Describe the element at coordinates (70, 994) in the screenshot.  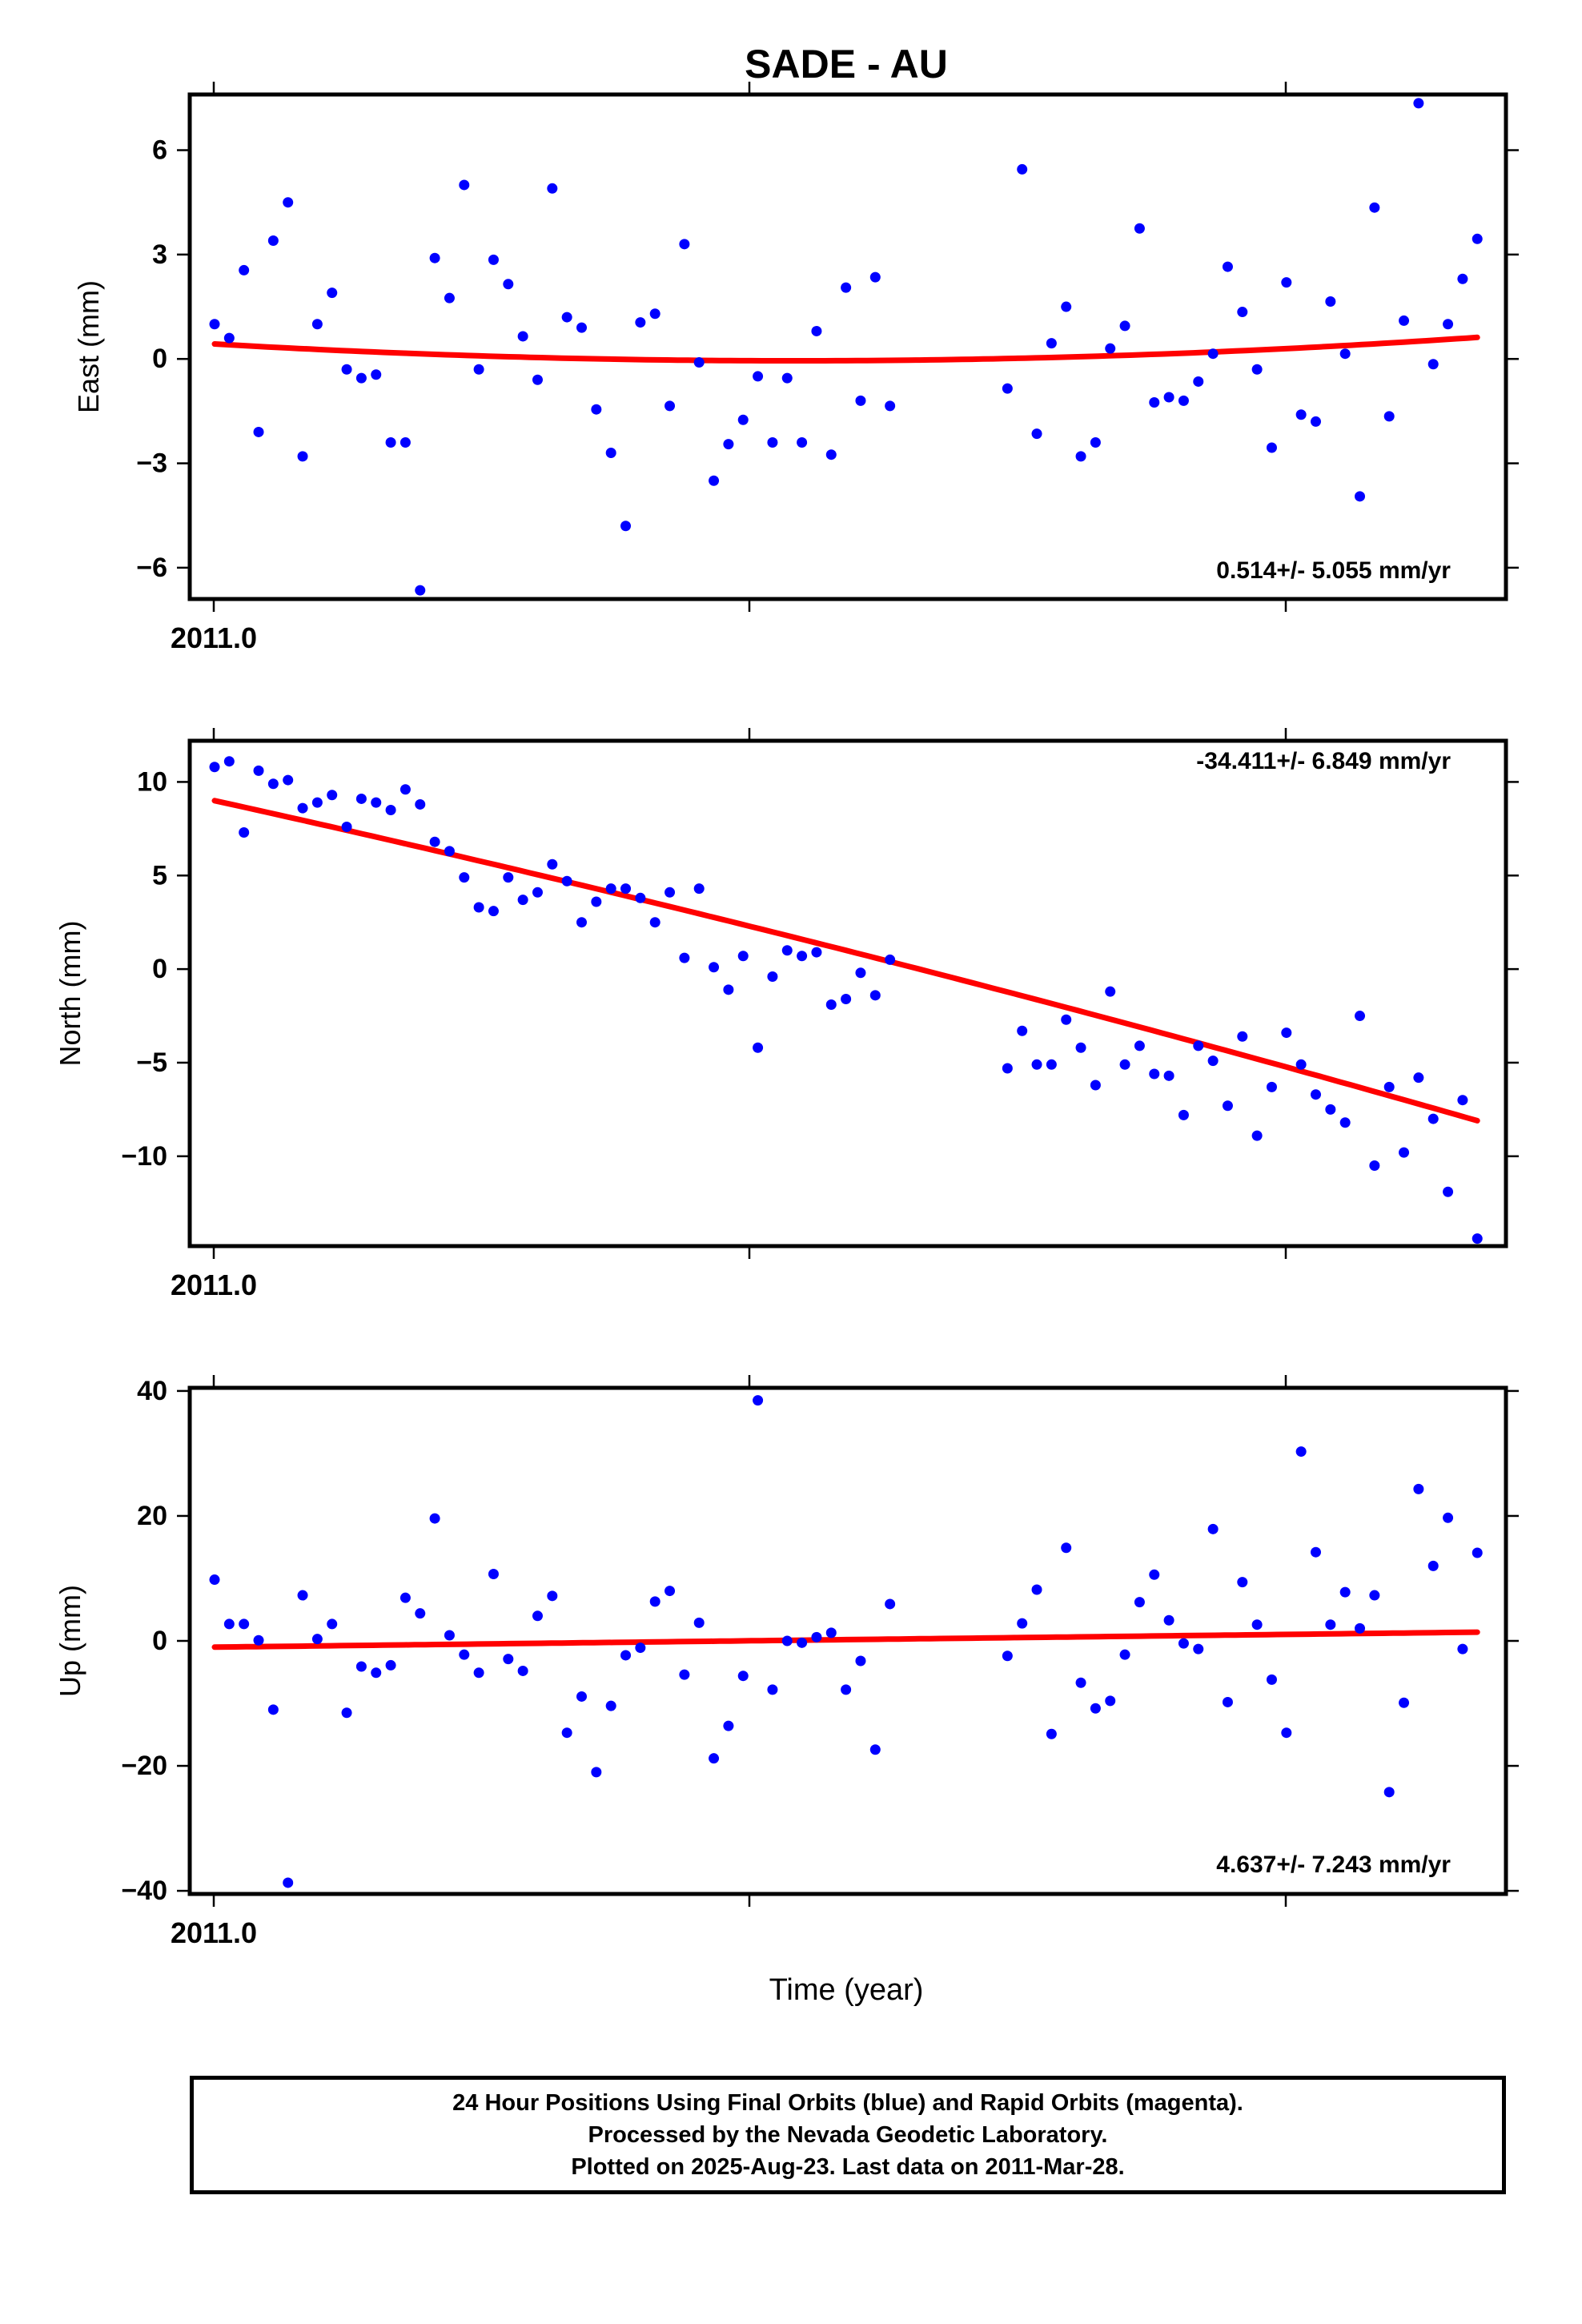
I see `y-axis-label: North (mm)` at that location.